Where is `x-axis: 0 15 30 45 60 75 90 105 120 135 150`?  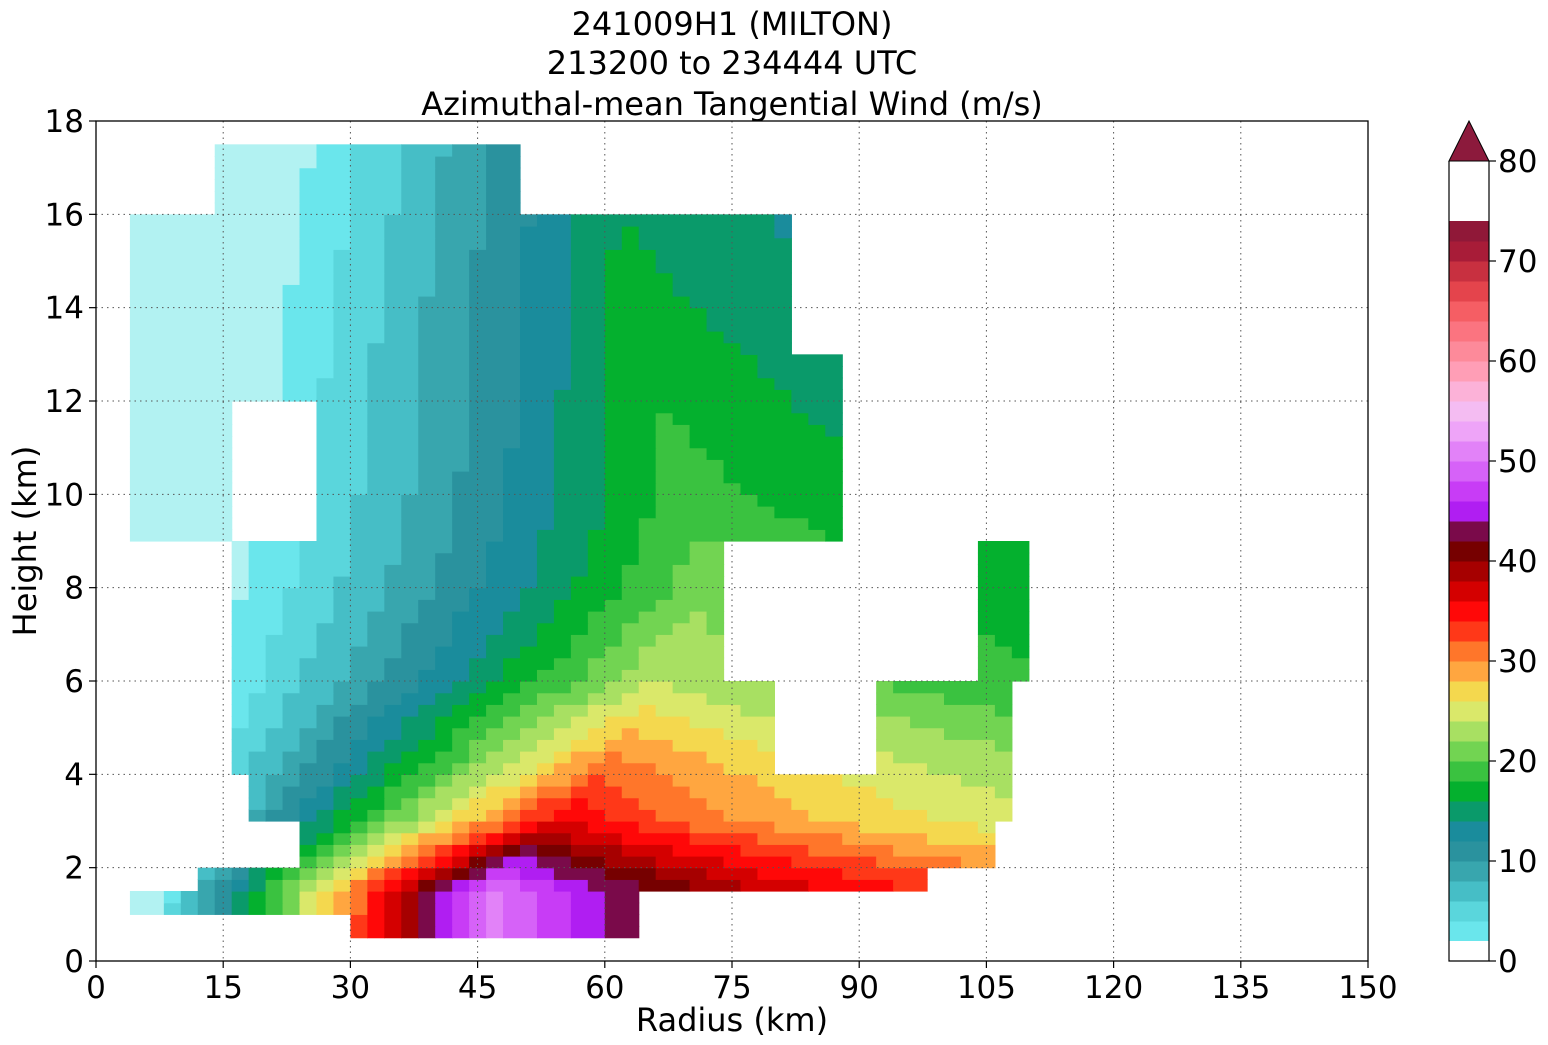 x-axis: 0 15 30 45 60 75 90 105 120 135 150 is located at coordinates (742, 983).